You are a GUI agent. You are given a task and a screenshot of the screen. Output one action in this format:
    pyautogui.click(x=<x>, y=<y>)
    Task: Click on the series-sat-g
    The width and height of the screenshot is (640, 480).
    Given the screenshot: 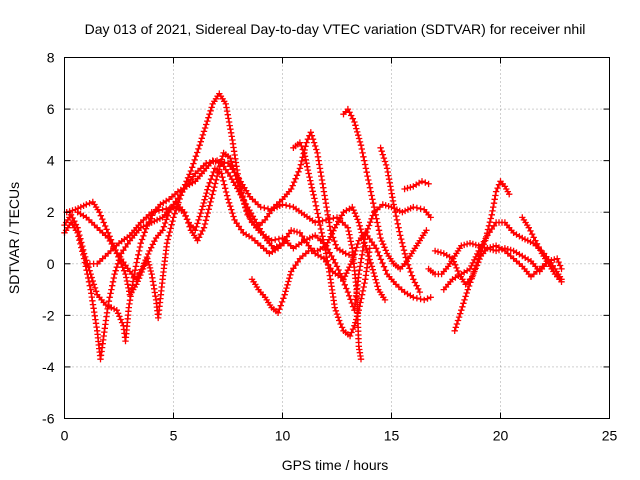 What is the action you would take?
    pyautogui.click(x=331, y=239)
    